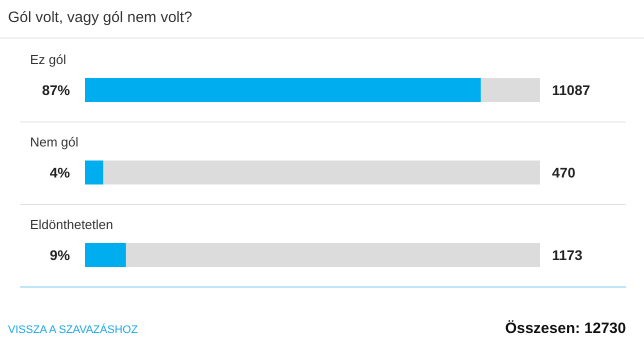  Describe the element at coordinates (565, 328) in the screenshot. I see `text: Összesen: 12730` at that location.